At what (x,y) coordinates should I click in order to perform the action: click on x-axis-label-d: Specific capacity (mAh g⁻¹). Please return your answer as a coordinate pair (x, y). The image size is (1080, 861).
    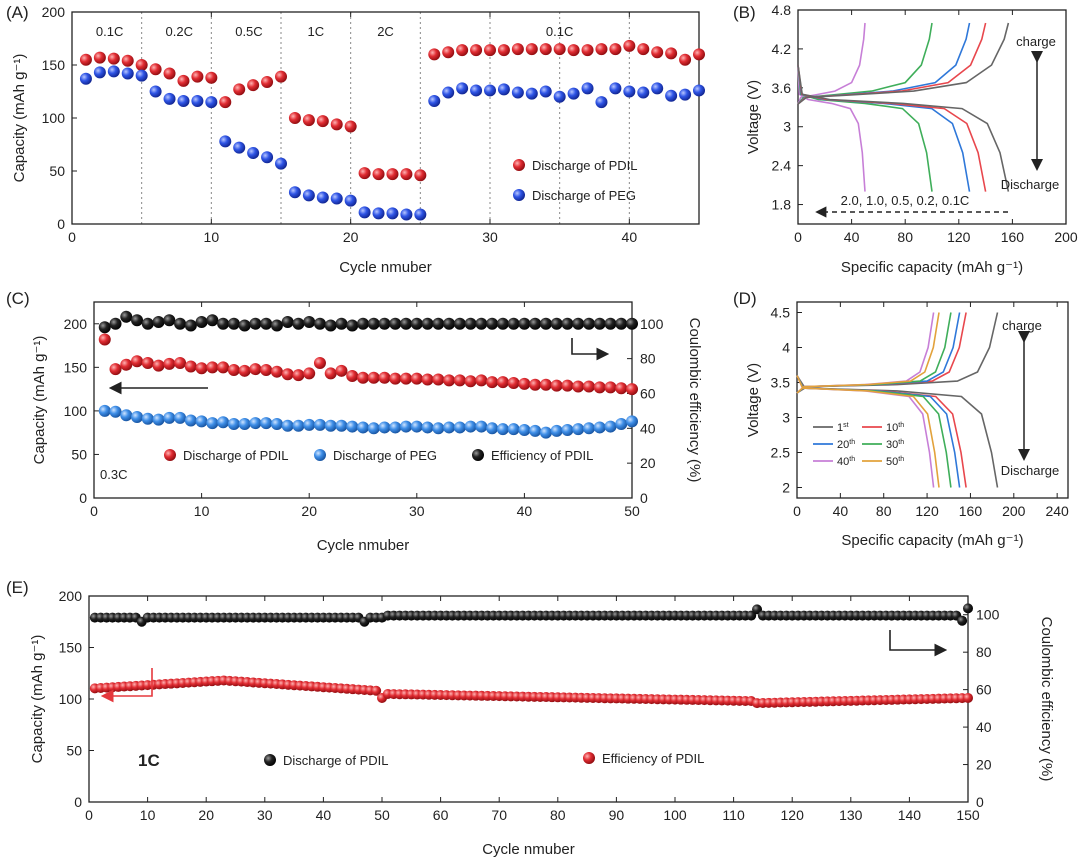
    Looking at the image, I should click on (932, 540).